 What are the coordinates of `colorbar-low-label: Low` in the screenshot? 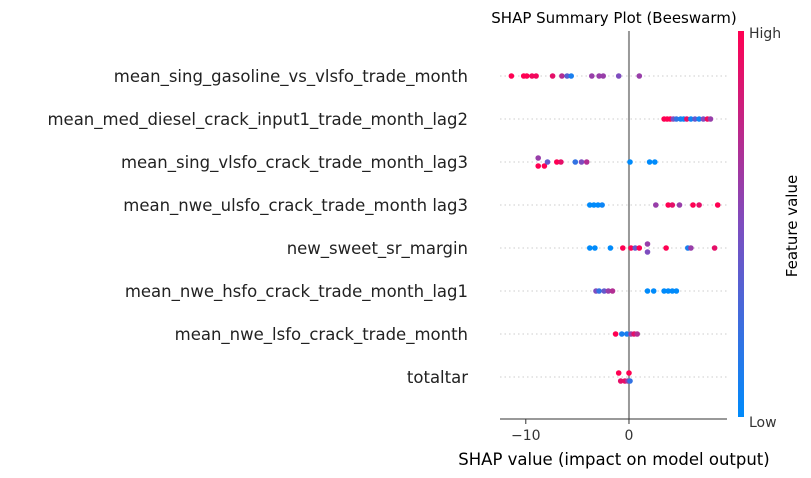 It's located at (763, 423).